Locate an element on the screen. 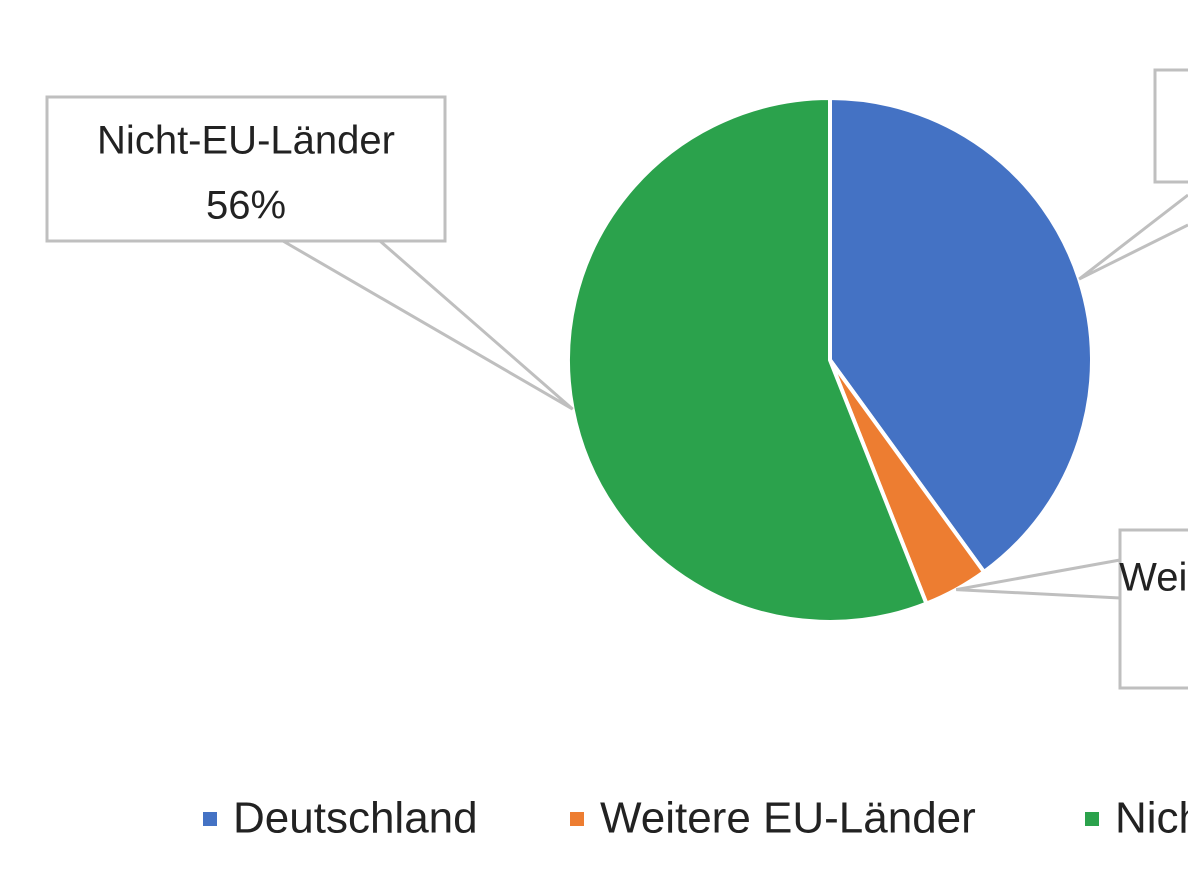  data-label-name: Nicht-EU-Länder is located at coordinates (246, 141).